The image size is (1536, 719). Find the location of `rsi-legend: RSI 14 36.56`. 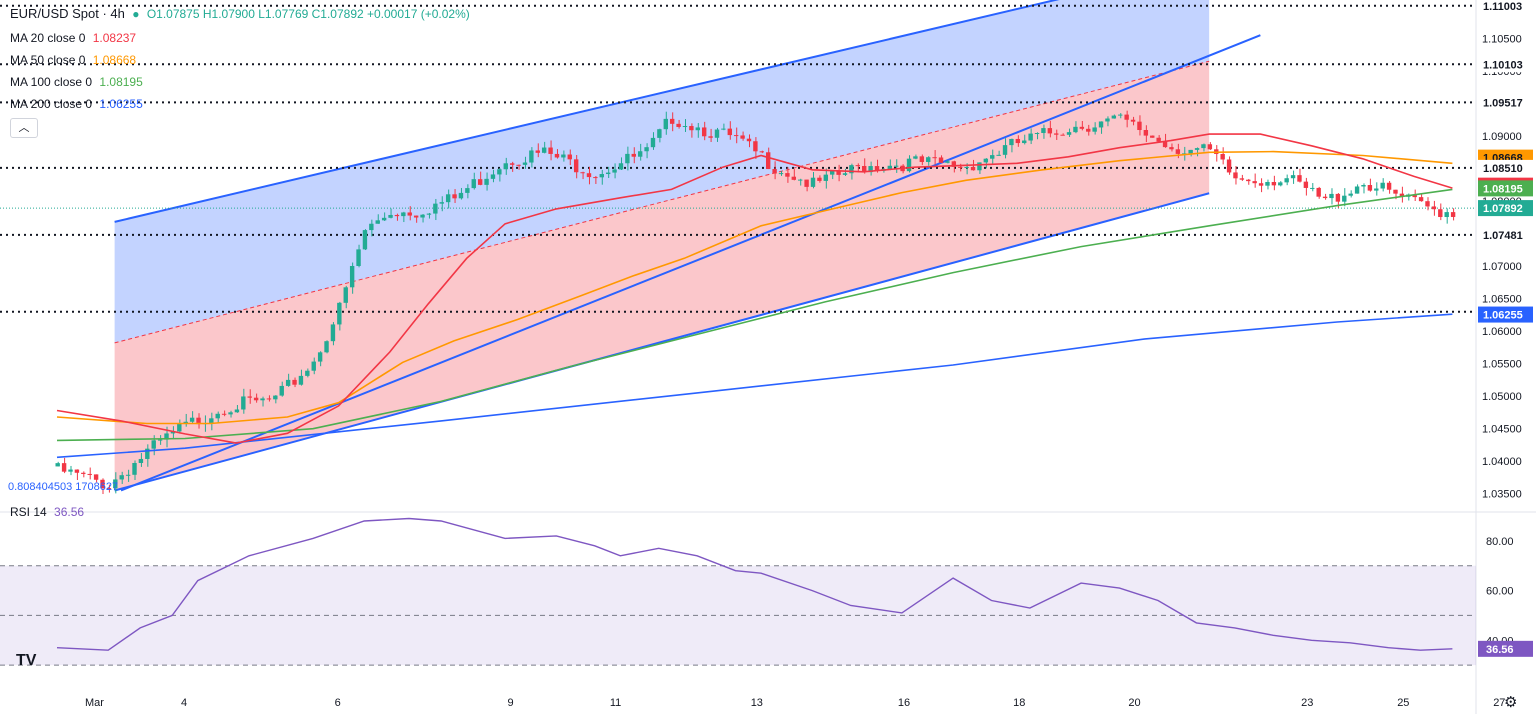

rsi-legend: RSI 14 36.56 is located at coordinates (49, 512).